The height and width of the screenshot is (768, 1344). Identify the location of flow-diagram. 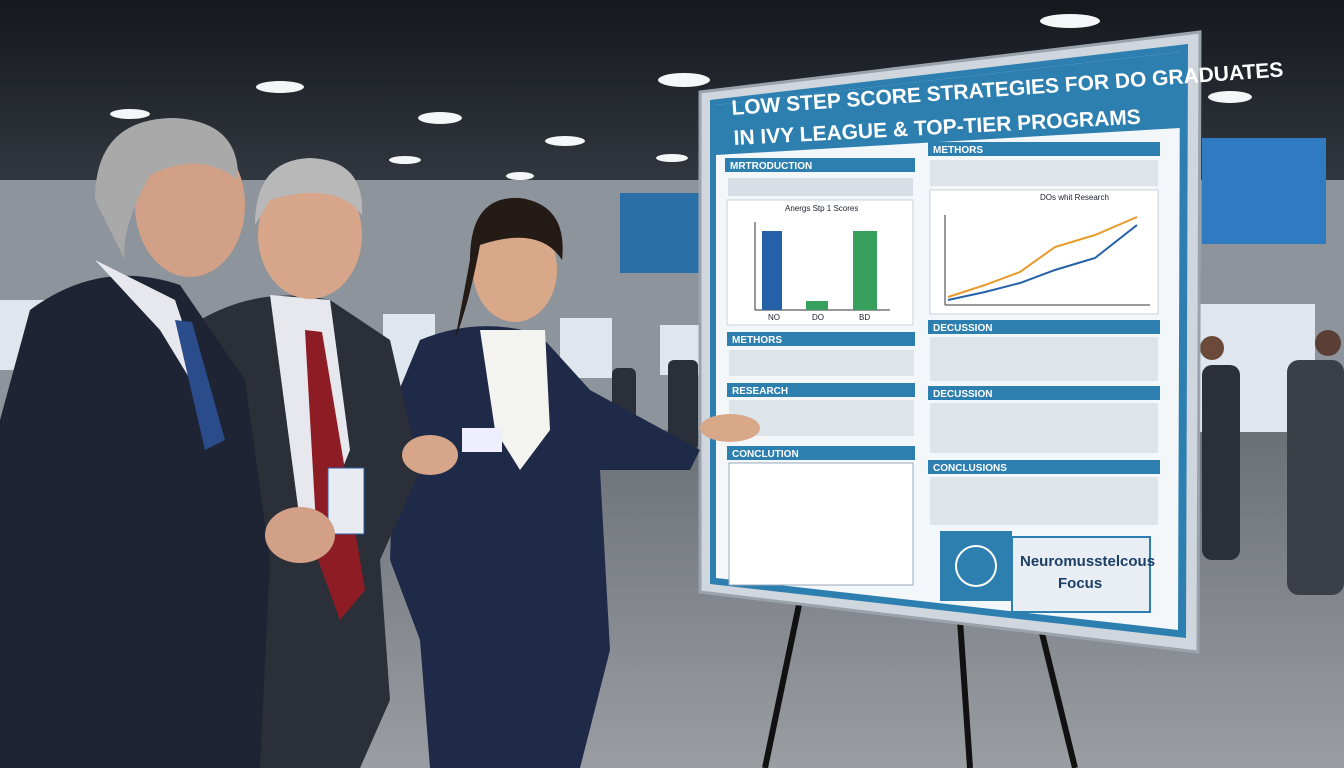
(821, 524).